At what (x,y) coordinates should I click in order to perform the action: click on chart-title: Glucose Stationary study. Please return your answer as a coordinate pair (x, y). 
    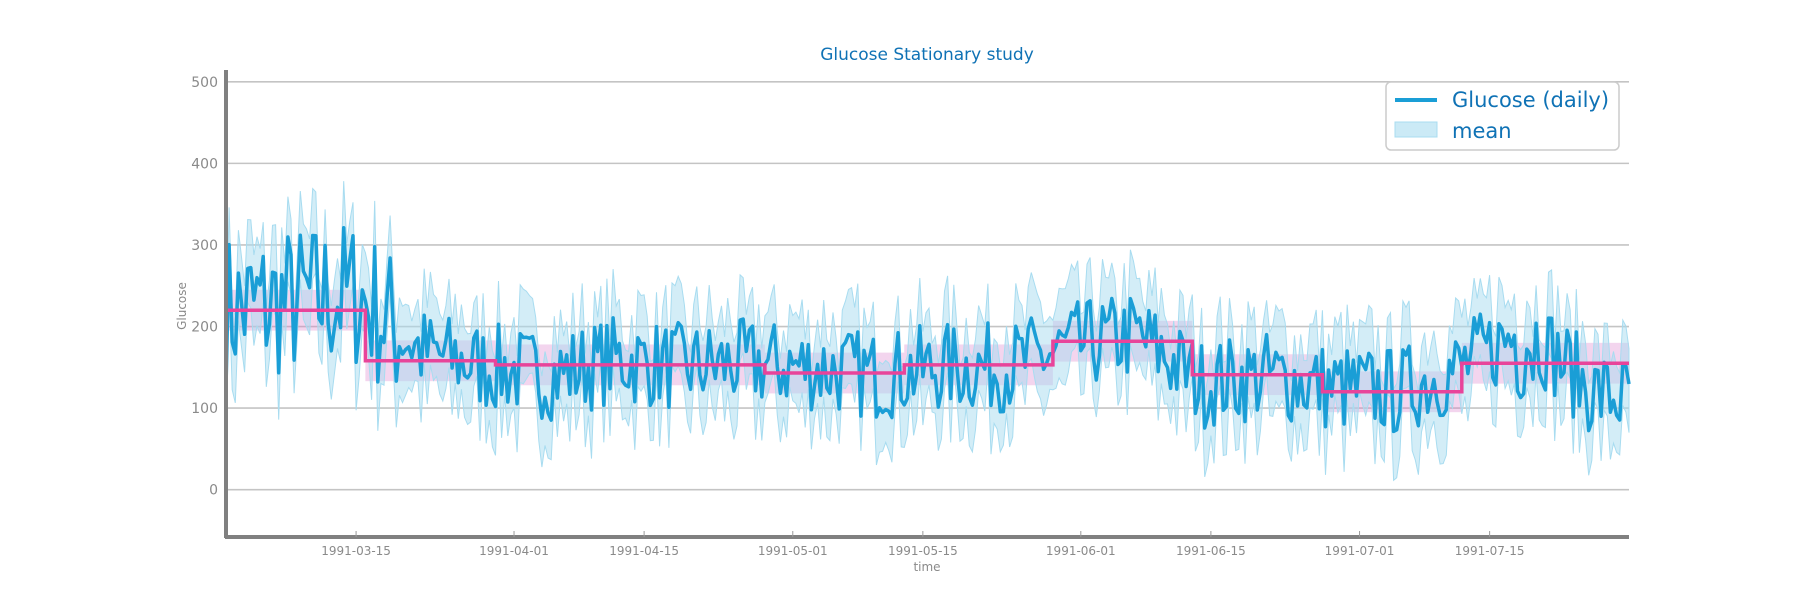
    Looking at the image, I should click on (927, 55).